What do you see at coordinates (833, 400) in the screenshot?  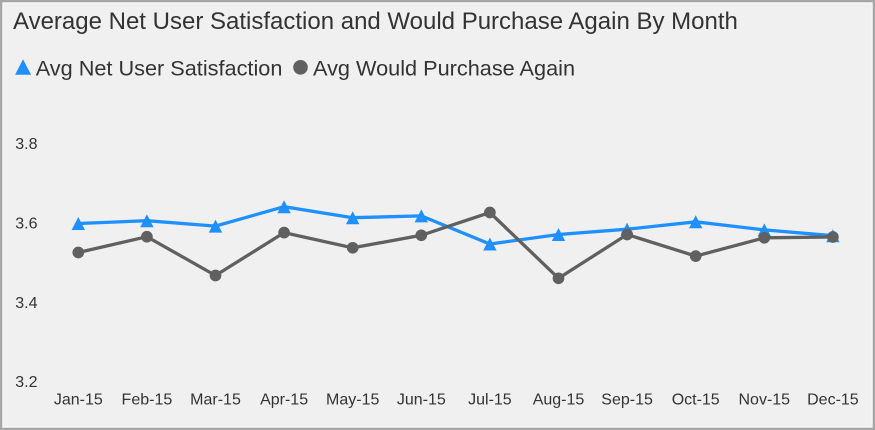 I see `svg-text: Dec-15` at bounding box center [833, 400].